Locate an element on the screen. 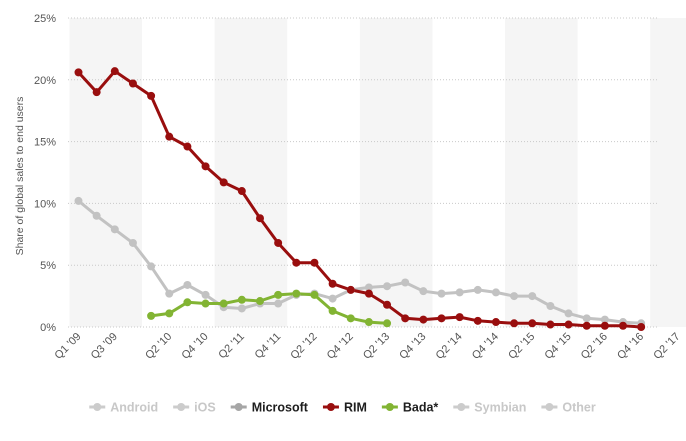  legend-label: Other is located at coordinates (578, 408).